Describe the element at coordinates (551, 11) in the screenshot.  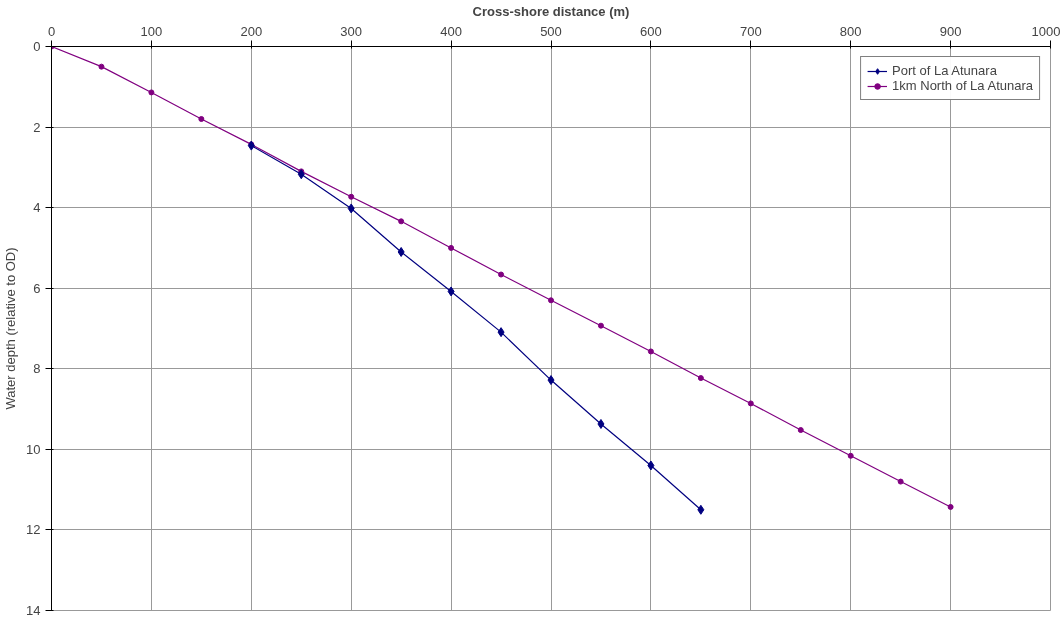
I see `x-axis-title: Cross-shore distance (m)` at that location.